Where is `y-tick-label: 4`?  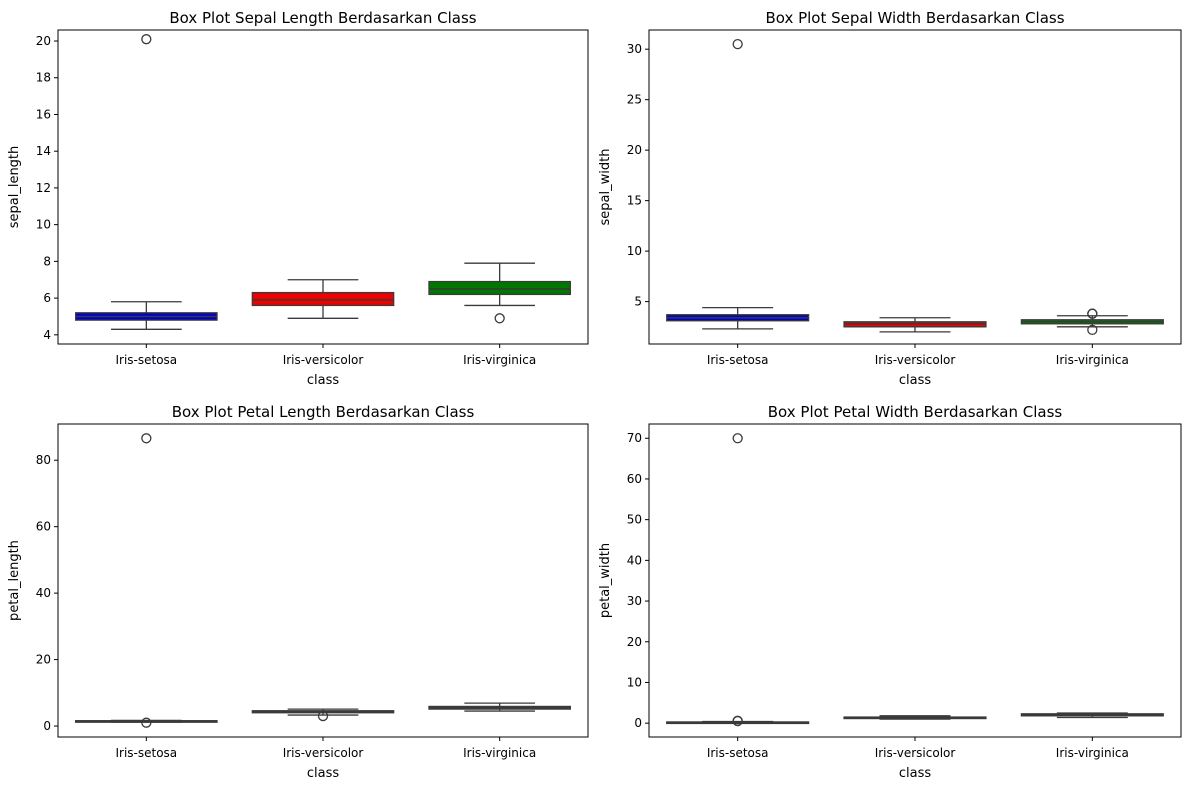
y-tick-label: 4 is located at coordinates (47, 335).